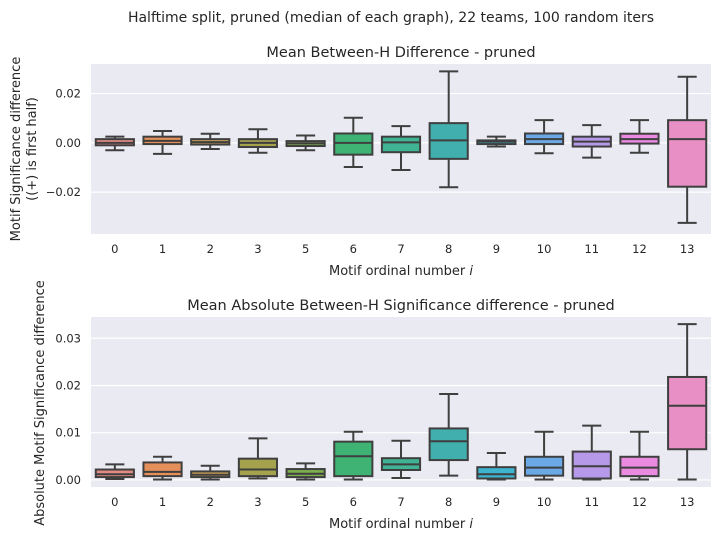  Describe the element at coordinates (114, 502) in the screenshot. I see `chart-bottom-x-tick-label: 0` at that location.